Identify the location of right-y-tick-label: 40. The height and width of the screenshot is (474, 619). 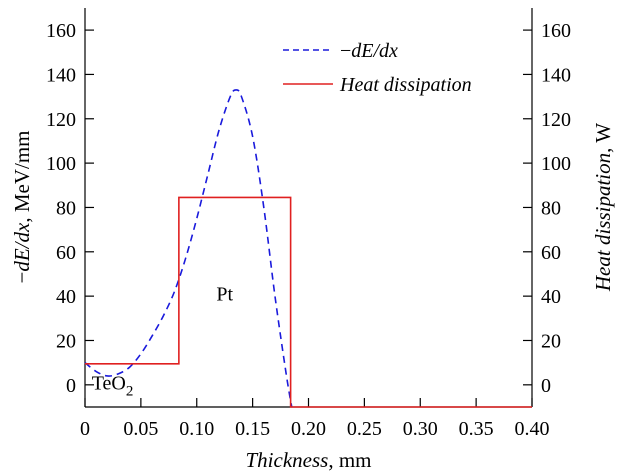
(551, 297).